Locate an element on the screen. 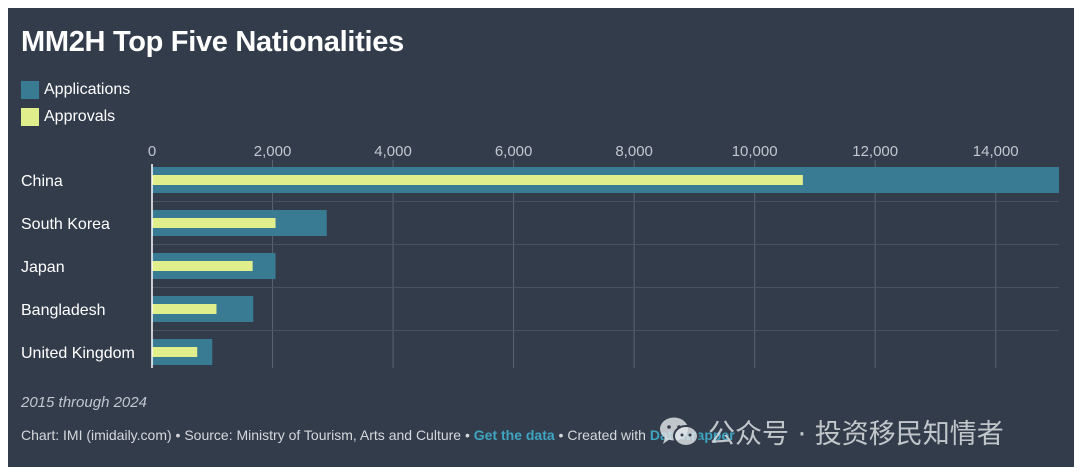  legend-item-applications: Applications is located at coordinates (75, 89).